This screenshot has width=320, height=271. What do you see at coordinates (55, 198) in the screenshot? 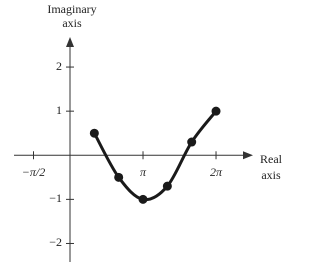
I see `y-tick-label: −1` at bounding box center [55, 198].